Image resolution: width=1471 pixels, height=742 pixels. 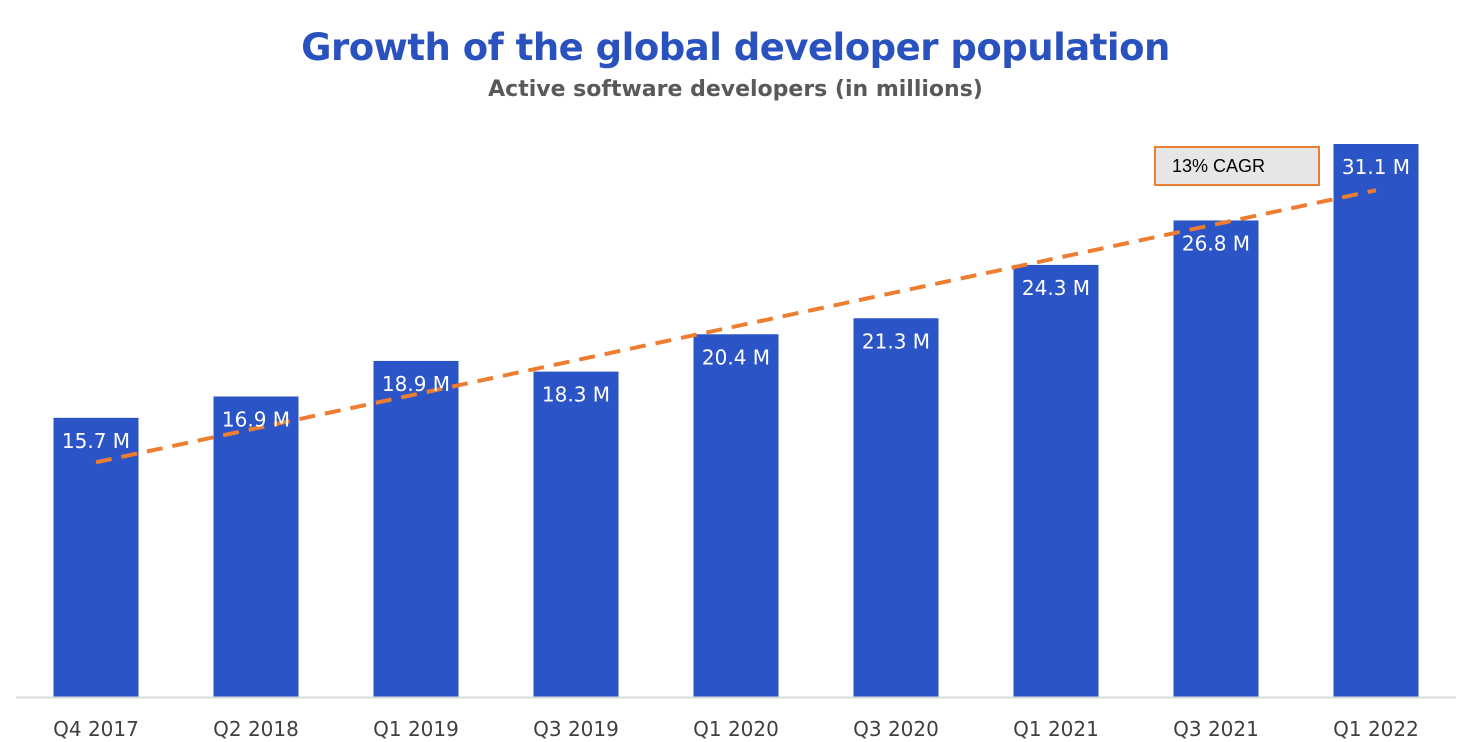 What do you see at coordinates (256, 419) in the screenshot?
I see `data-label: 16.9 M` at bounding box center [256, 419].